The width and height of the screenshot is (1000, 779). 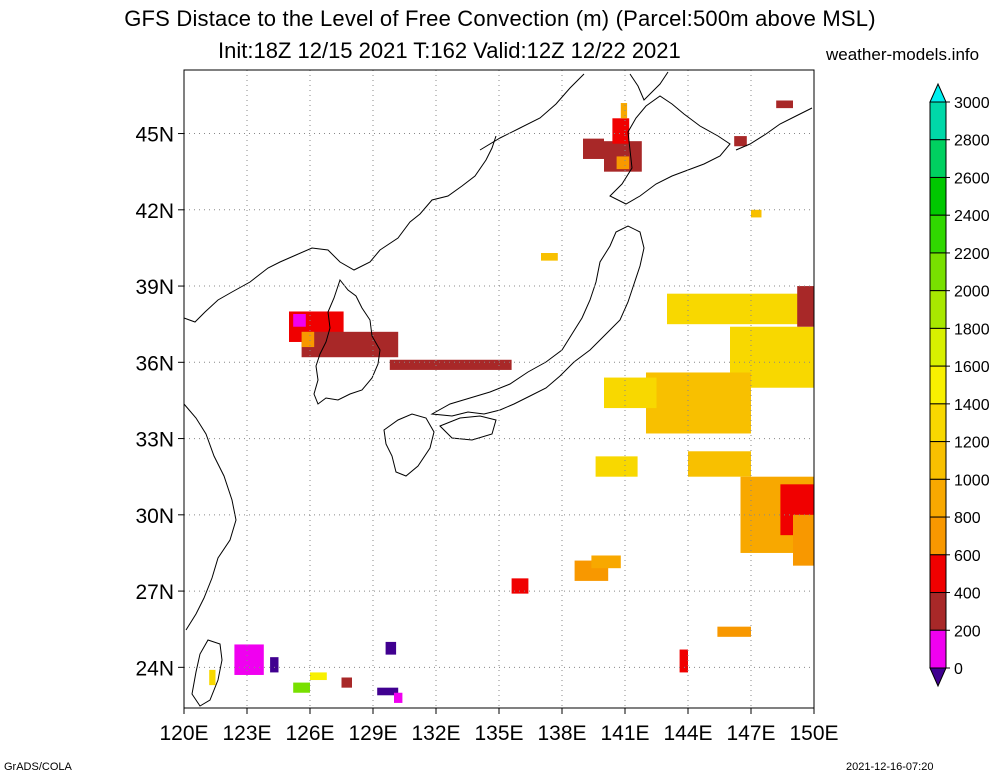 What do you see at coordinates (687, 733) in the screenshot?
I see `lon-tick-label: 144E` at bounding box center [687, 733].